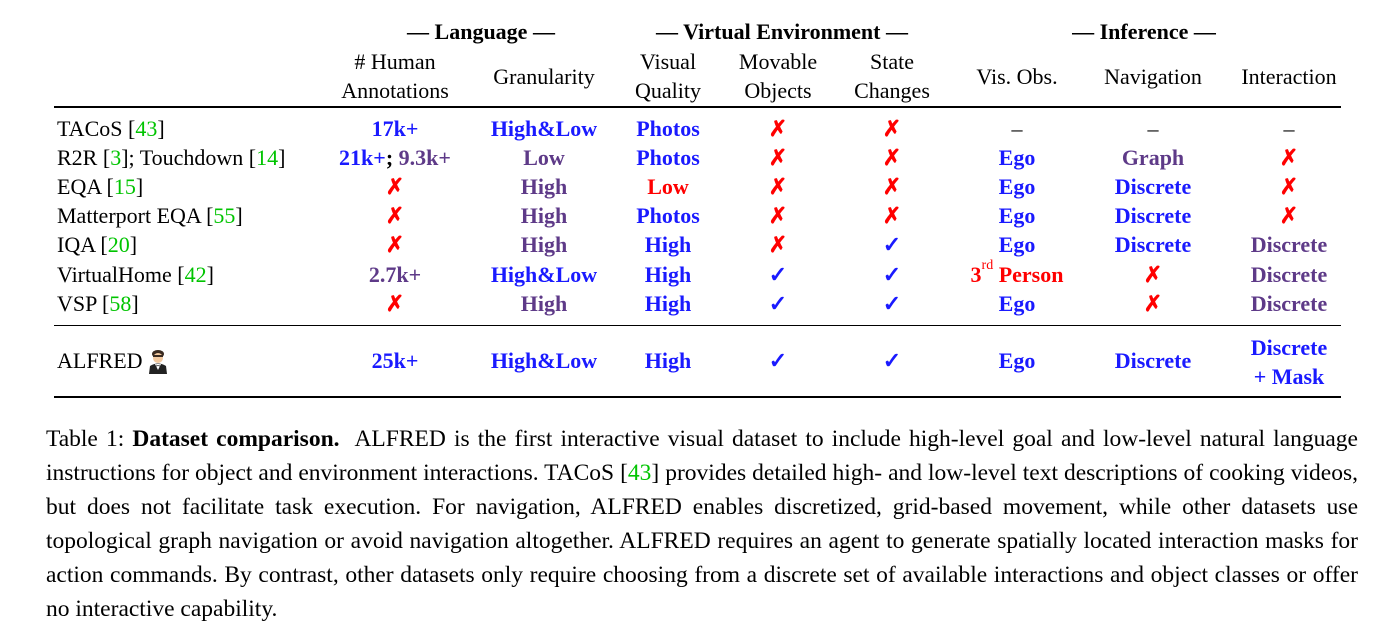 This screenshot has width=1394, height=640. What do you see at coordinates (668, 61) in the screenshot?
I see `column-header-line: Visual` at bounding box center [668, 61].